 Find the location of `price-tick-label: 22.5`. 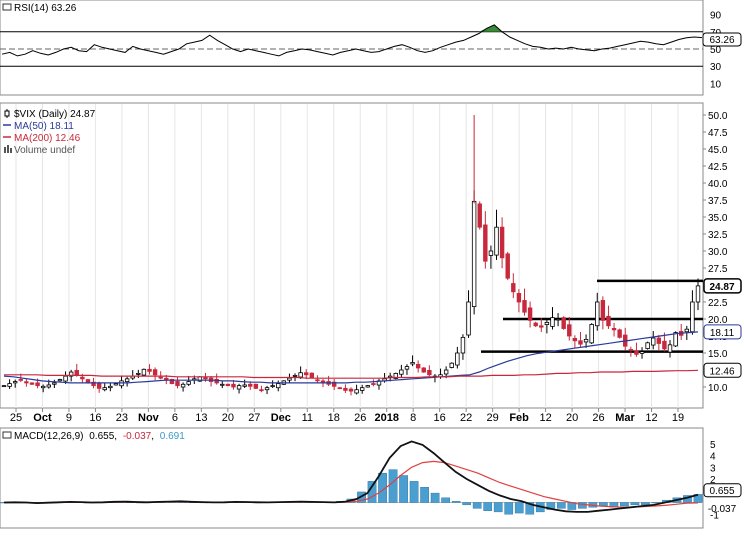

price-tick-label: 22.5 is located at coordinates (718, 303).